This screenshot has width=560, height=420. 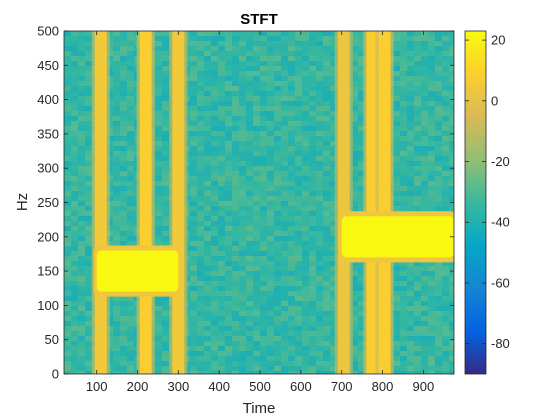 What do you see at coordinates (97, 386) in the screenshot?
I see `x-tick-label: 100` at bounding box center [97, 386].